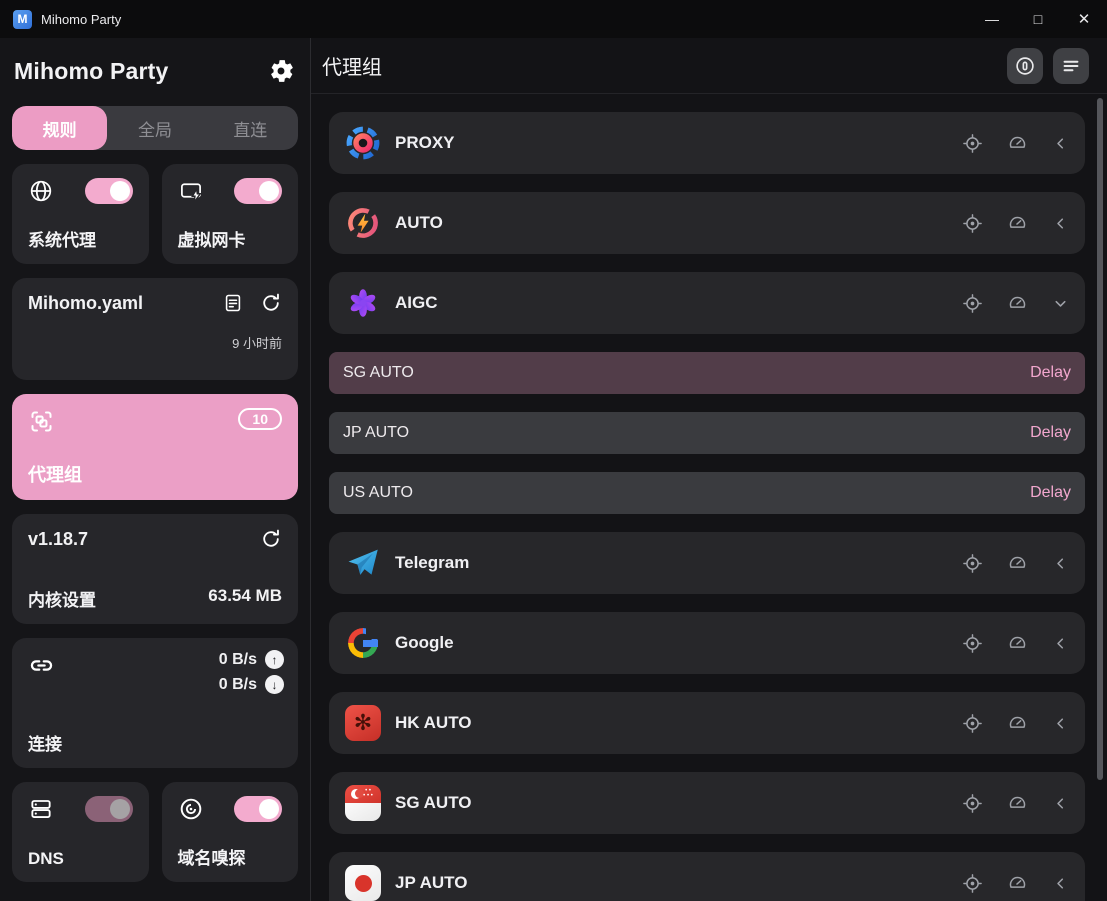 This screenshot has width=1107, height=901. I want to click on upload-speed: 0 B/s, so click(237, 659).